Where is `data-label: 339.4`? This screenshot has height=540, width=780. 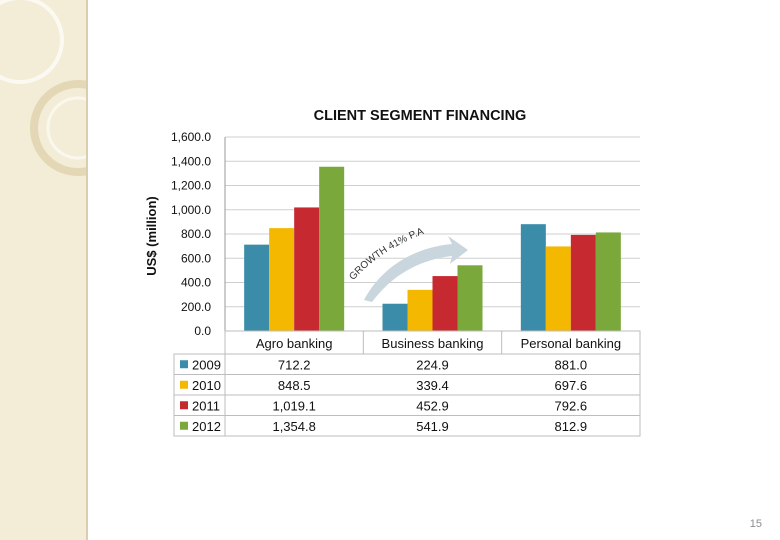 data-label: 339.4 is located at coordinates (432, 385).